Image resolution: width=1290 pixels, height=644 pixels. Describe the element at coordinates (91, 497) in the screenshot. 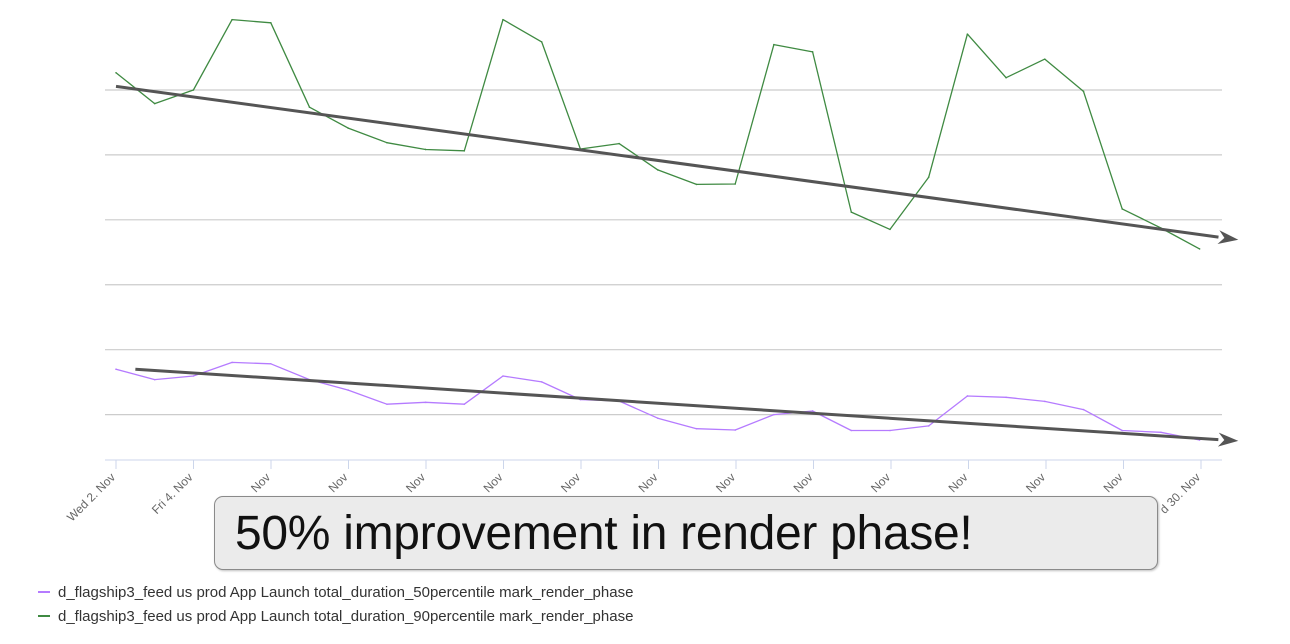

I see `x-tick-label: Wed 2. Nov` at that location.